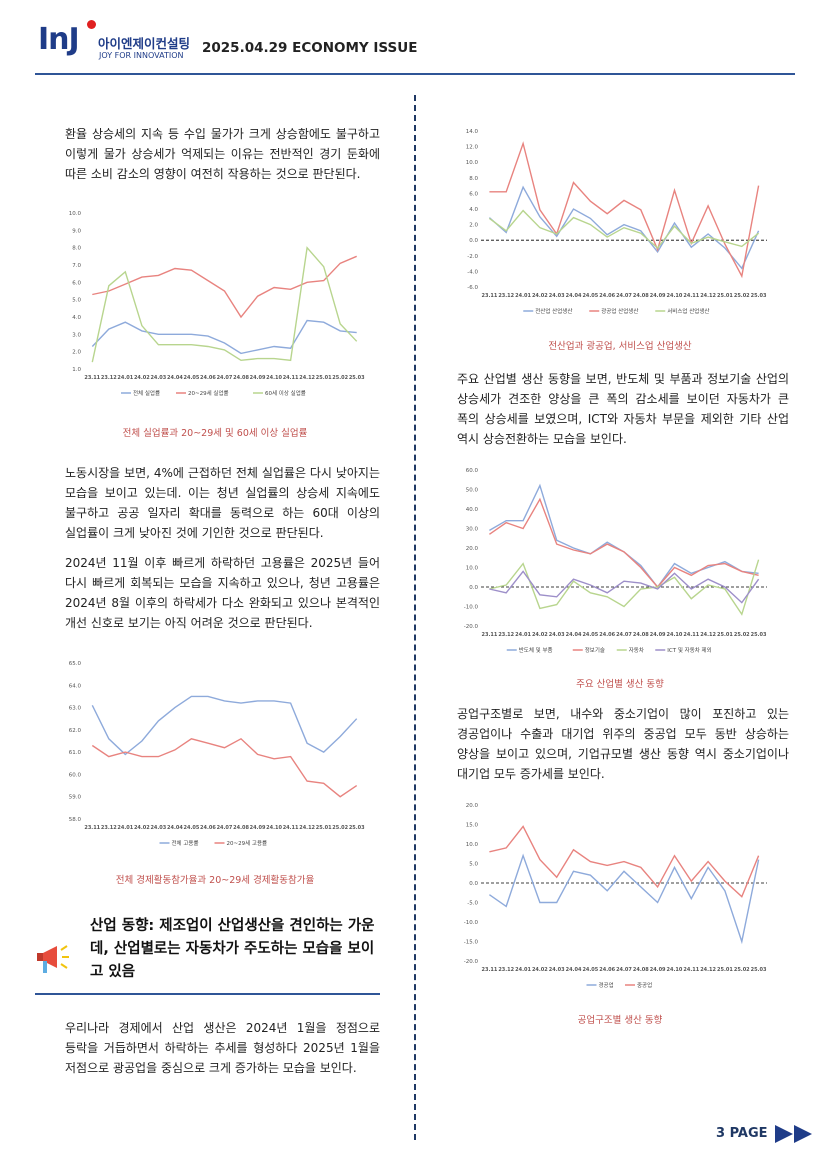 Image resolution: width=835 pixels, height=1160 pixels. Describe the element at coordinates (473, 179) in the screenshot. I see `y-tick-label: 8.0` at that location.